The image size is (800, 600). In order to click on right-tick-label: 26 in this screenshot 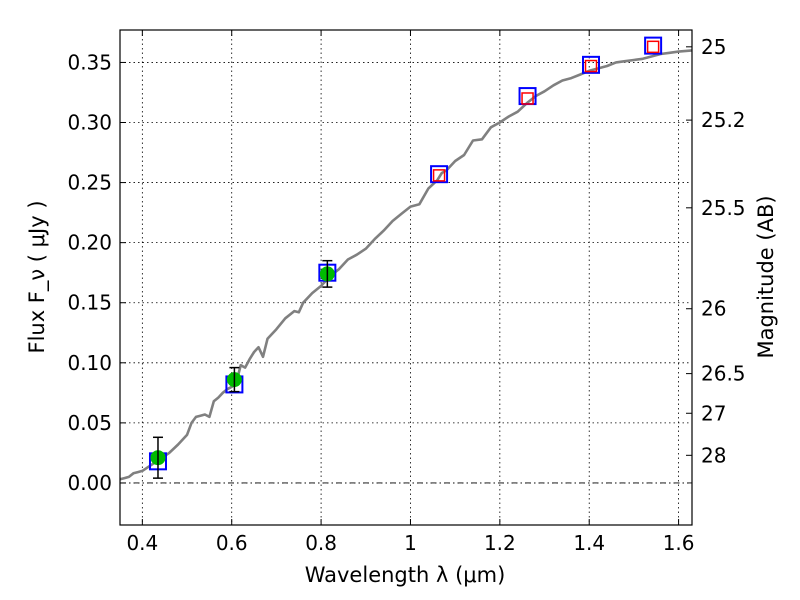, I will do `click(713, 309)`.